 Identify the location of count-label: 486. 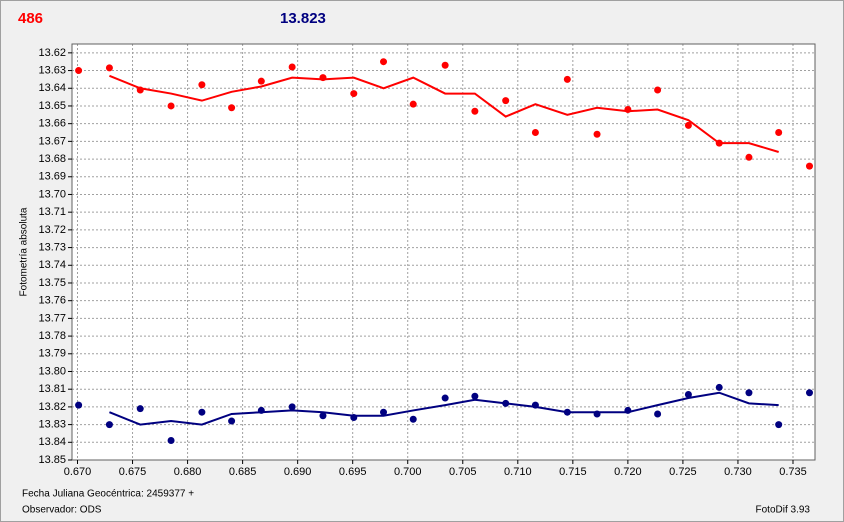
(30, 18).